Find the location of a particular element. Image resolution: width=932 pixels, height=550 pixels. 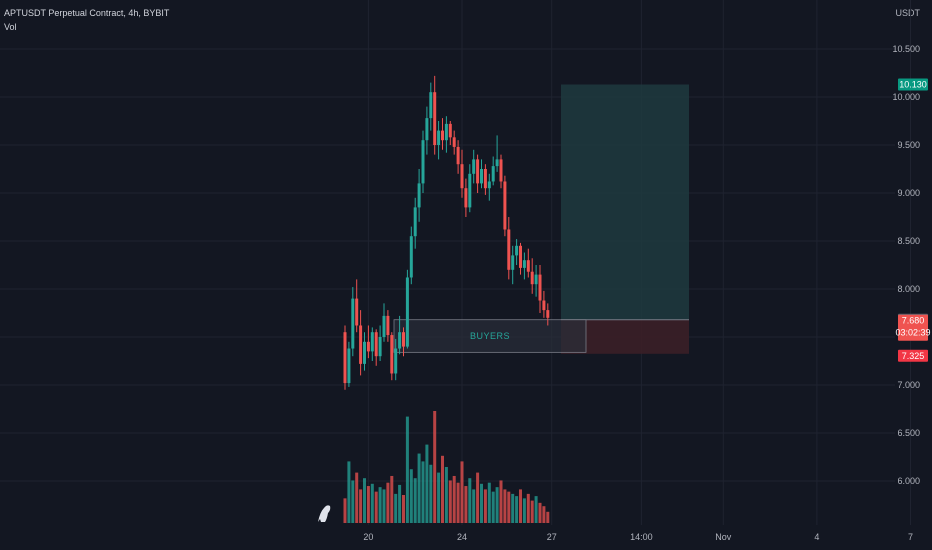

target-price-tag: 10.130 is located at coordinates (913, 85).